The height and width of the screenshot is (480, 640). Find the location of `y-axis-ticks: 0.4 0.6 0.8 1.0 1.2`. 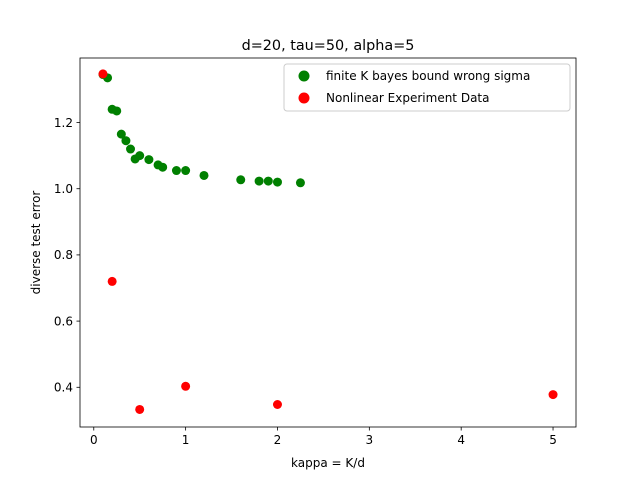

y-axis-ticks: 0.4 0.6 0.8 1.0 1.2 is located at coordinates (67, 255).